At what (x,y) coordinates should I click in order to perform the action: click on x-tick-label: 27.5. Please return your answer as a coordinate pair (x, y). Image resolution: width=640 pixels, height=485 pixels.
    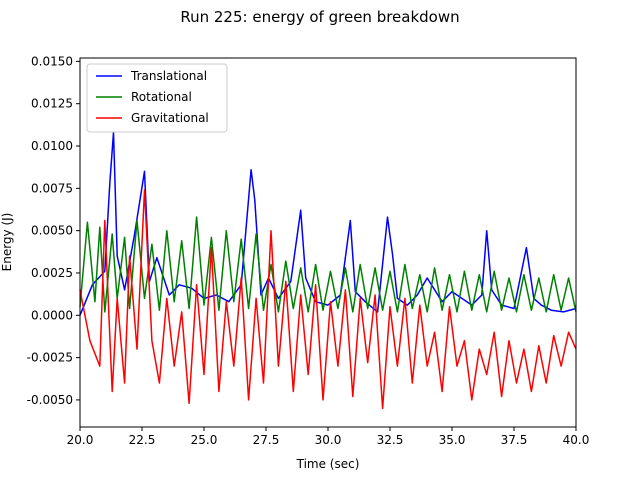
    Looking at the image, I should click on (266, 440).